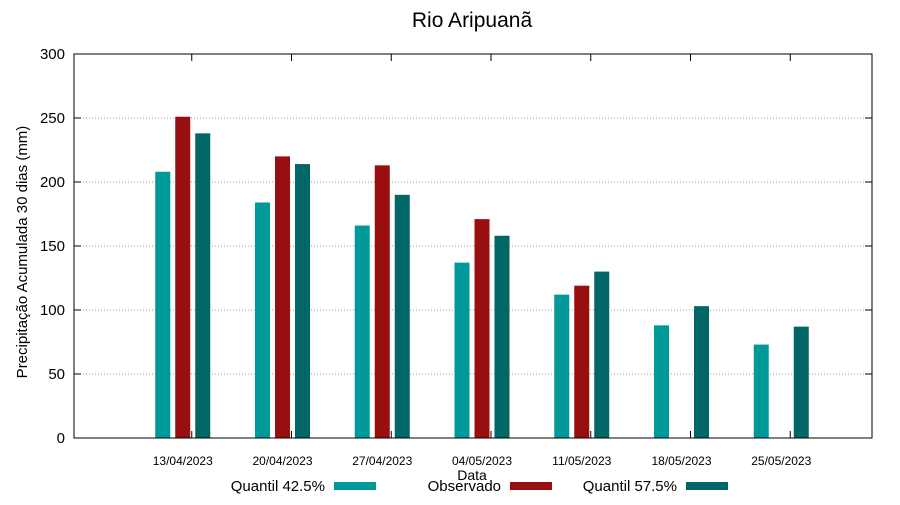  I want to click on y-tick-label: 100, so click(52, 310).